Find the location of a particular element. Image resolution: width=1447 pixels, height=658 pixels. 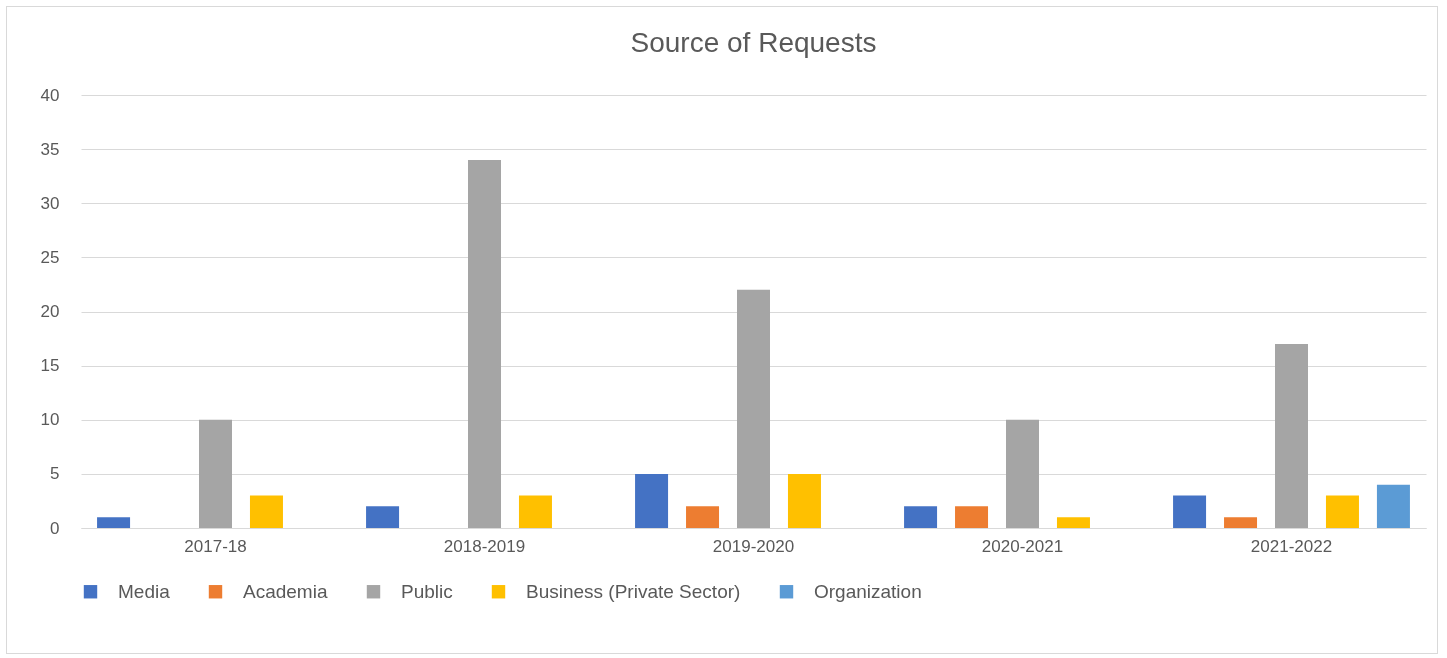

legend-label: Organization is located at coordinates (868, 591).